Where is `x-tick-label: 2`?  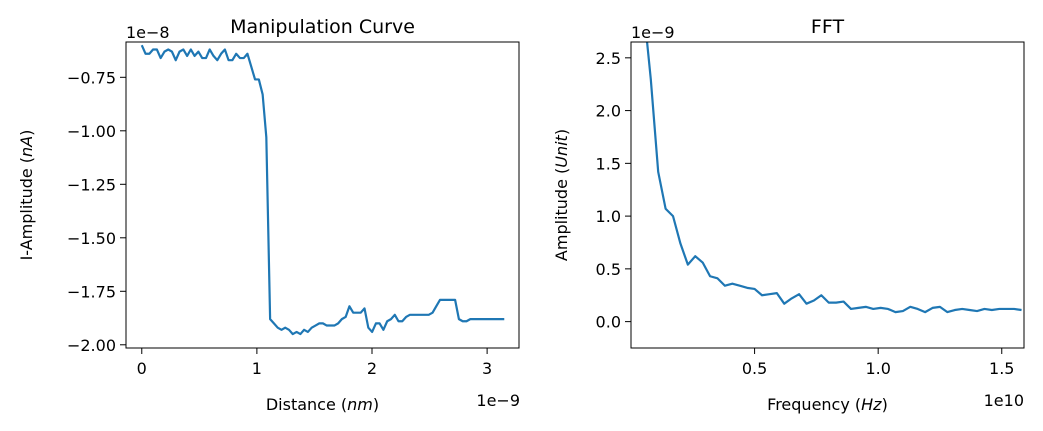
x-tick-label: 2 is located at coordinates (372, 368).